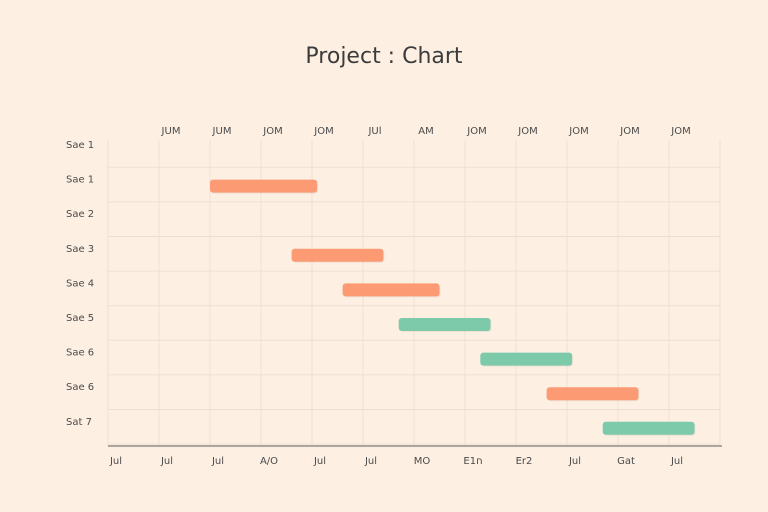 The image size is (768, 512). What do you see at coordinates (384, 56) in the screenshot?
I see `chart-title: Project : Chart` at bounding box center [384, 56].